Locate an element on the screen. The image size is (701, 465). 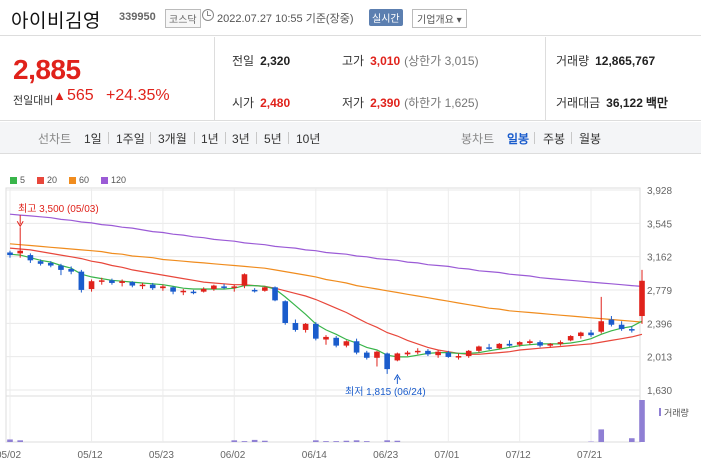
tab-period-5y: 5년 is located at coordinates (273, 139).